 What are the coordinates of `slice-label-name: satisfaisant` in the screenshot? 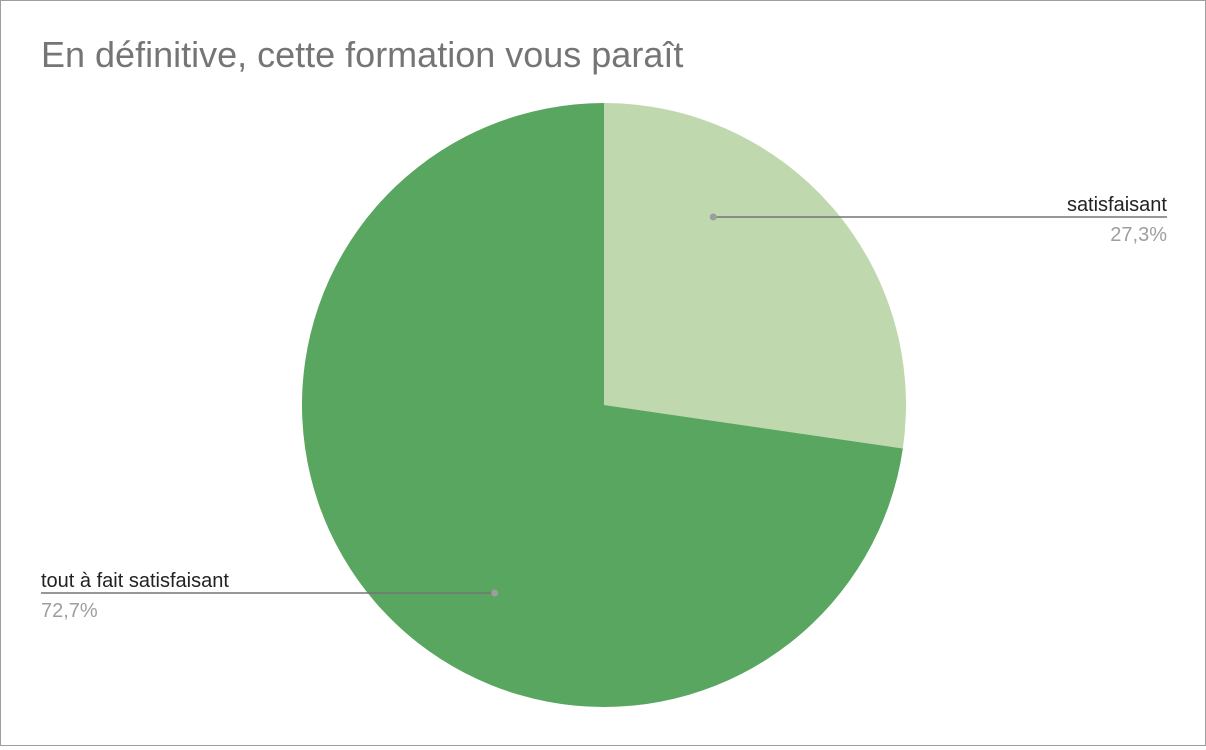 It's located at (1117, 205).